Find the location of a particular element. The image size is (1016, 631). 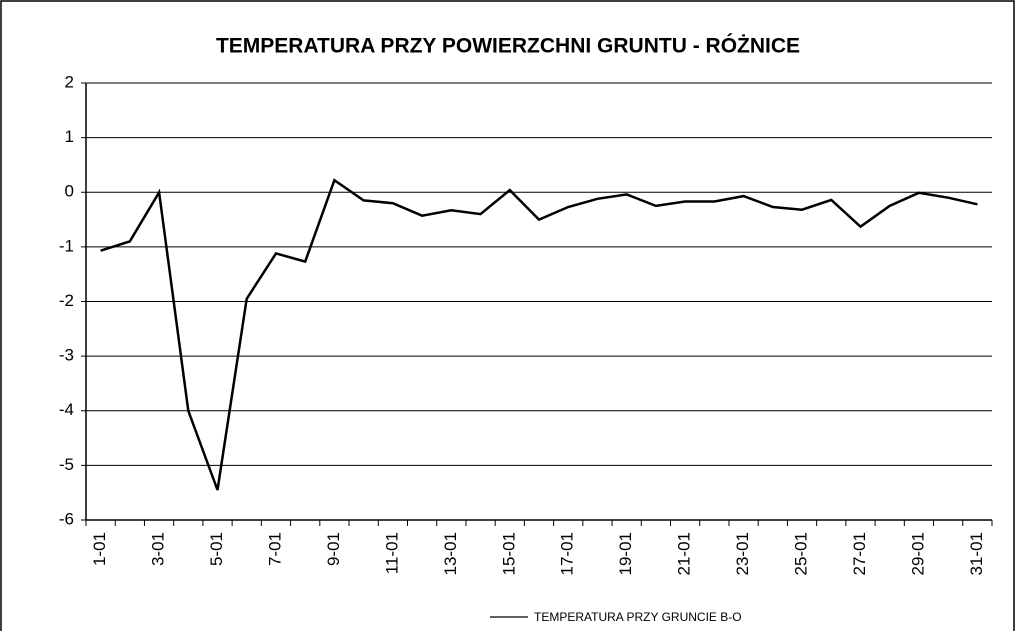

x-tick-label: 23-01 is located at coordinates (742, 553).